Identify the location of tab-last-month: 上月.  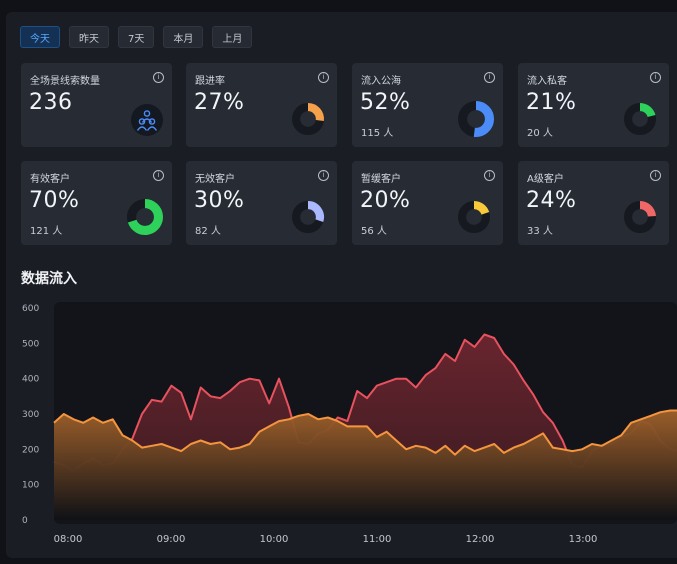
(232, 37).